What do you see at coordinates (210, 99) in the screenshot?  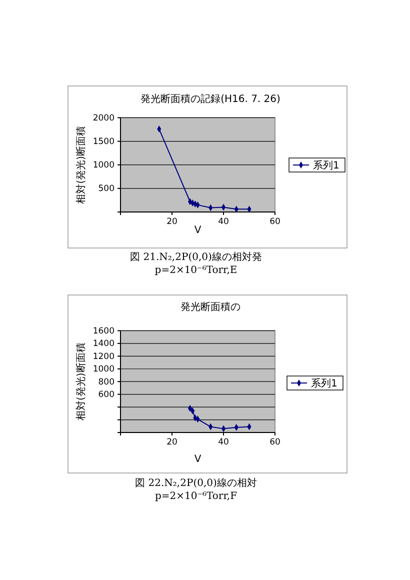 I see `chart-title: 発光断面積の記録(H16. 7. 26)` at bounding box center [210, 99].